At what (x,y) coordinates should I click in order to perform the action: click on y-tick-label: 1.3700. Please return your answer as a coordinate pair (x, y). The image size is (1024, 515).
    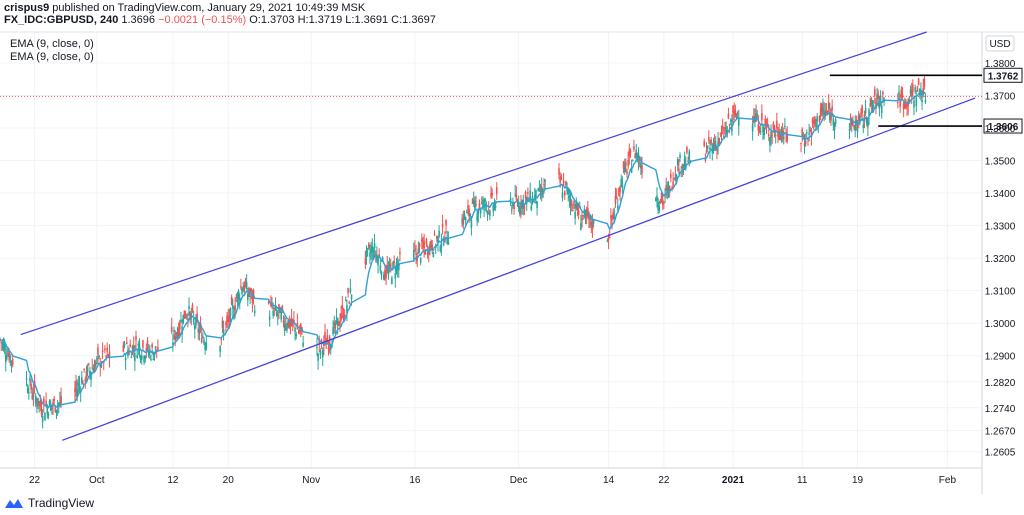
    Looking at the image, I should click on (1000, 96).